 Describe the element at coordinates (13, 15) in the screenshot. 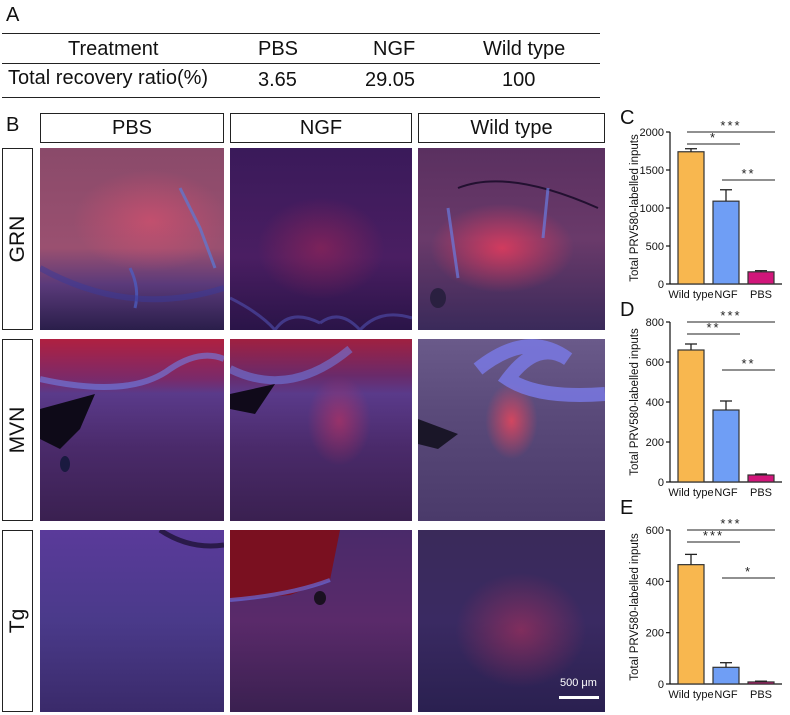

I see `panel-a-letter: A` at that location.